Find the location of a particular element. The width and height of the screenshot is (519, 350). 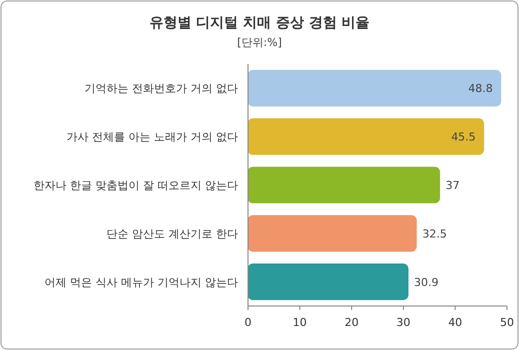

y-tick-label: 기억하는 전화번호가 거의 없다 is located at coordinates (161, 89).